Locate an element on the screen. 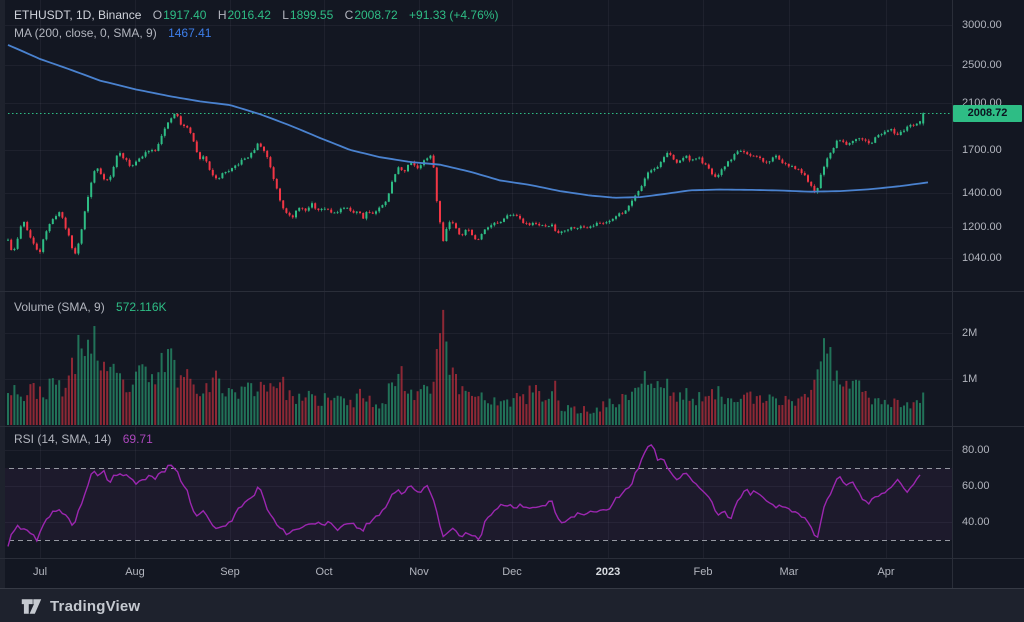  ma-label: MA (200, close, 0, SMA, 9) is located at coordinates (85, 33).